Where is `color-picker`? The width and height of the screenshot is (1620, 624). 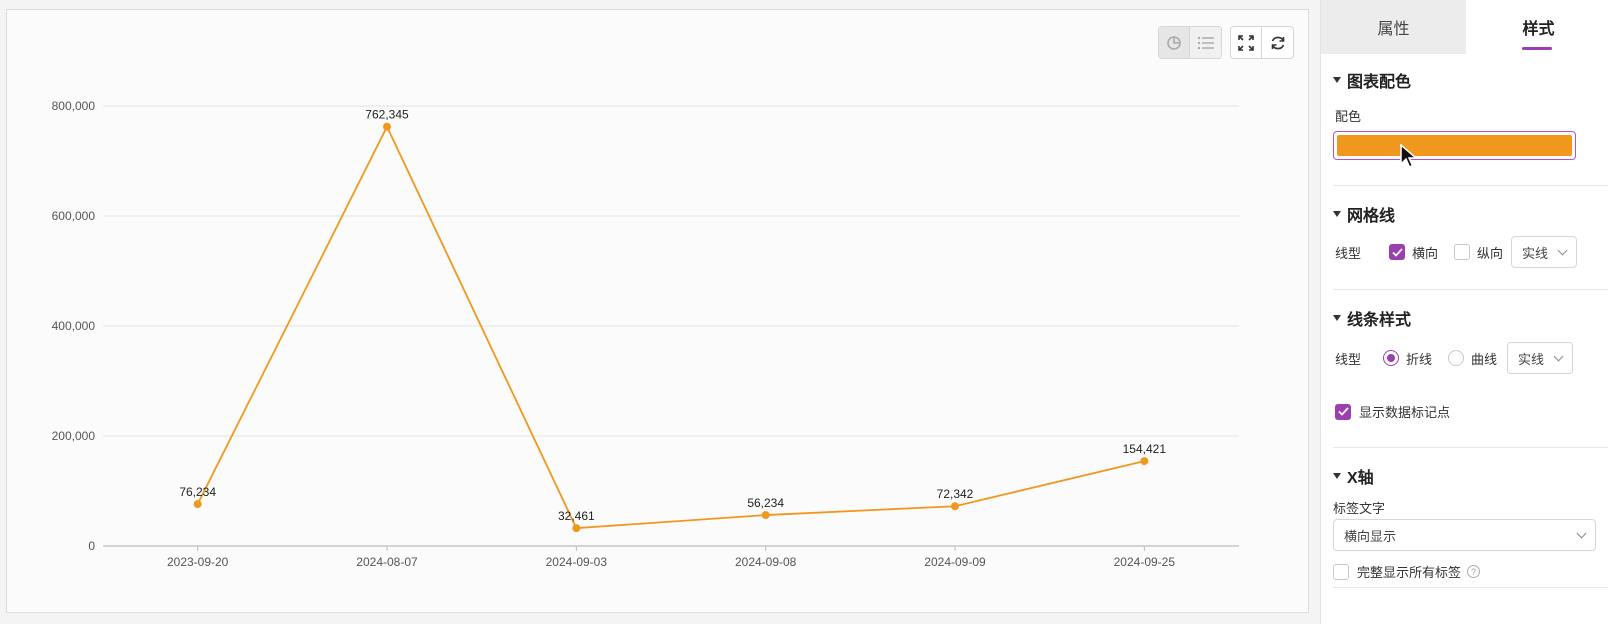
color-picker is located at coordinates (1454, 145).